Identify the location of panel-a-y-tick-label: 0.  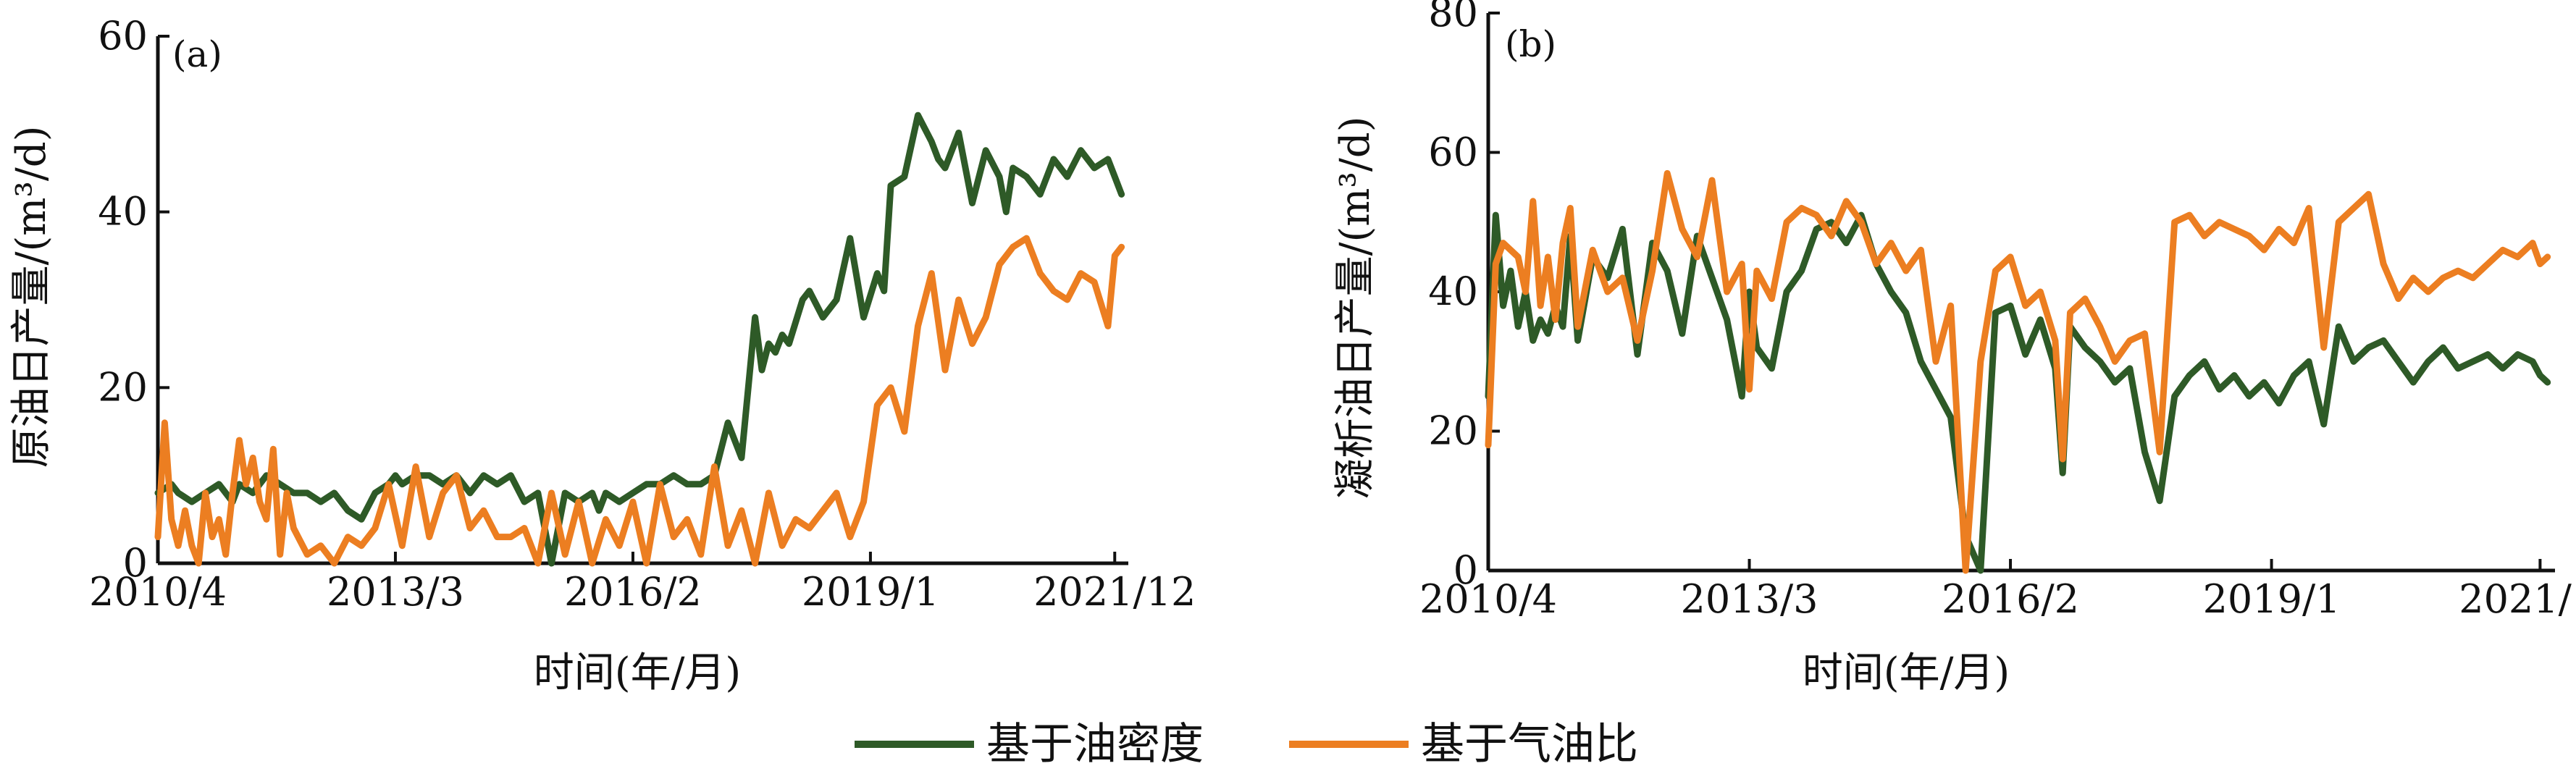
(135, 563).